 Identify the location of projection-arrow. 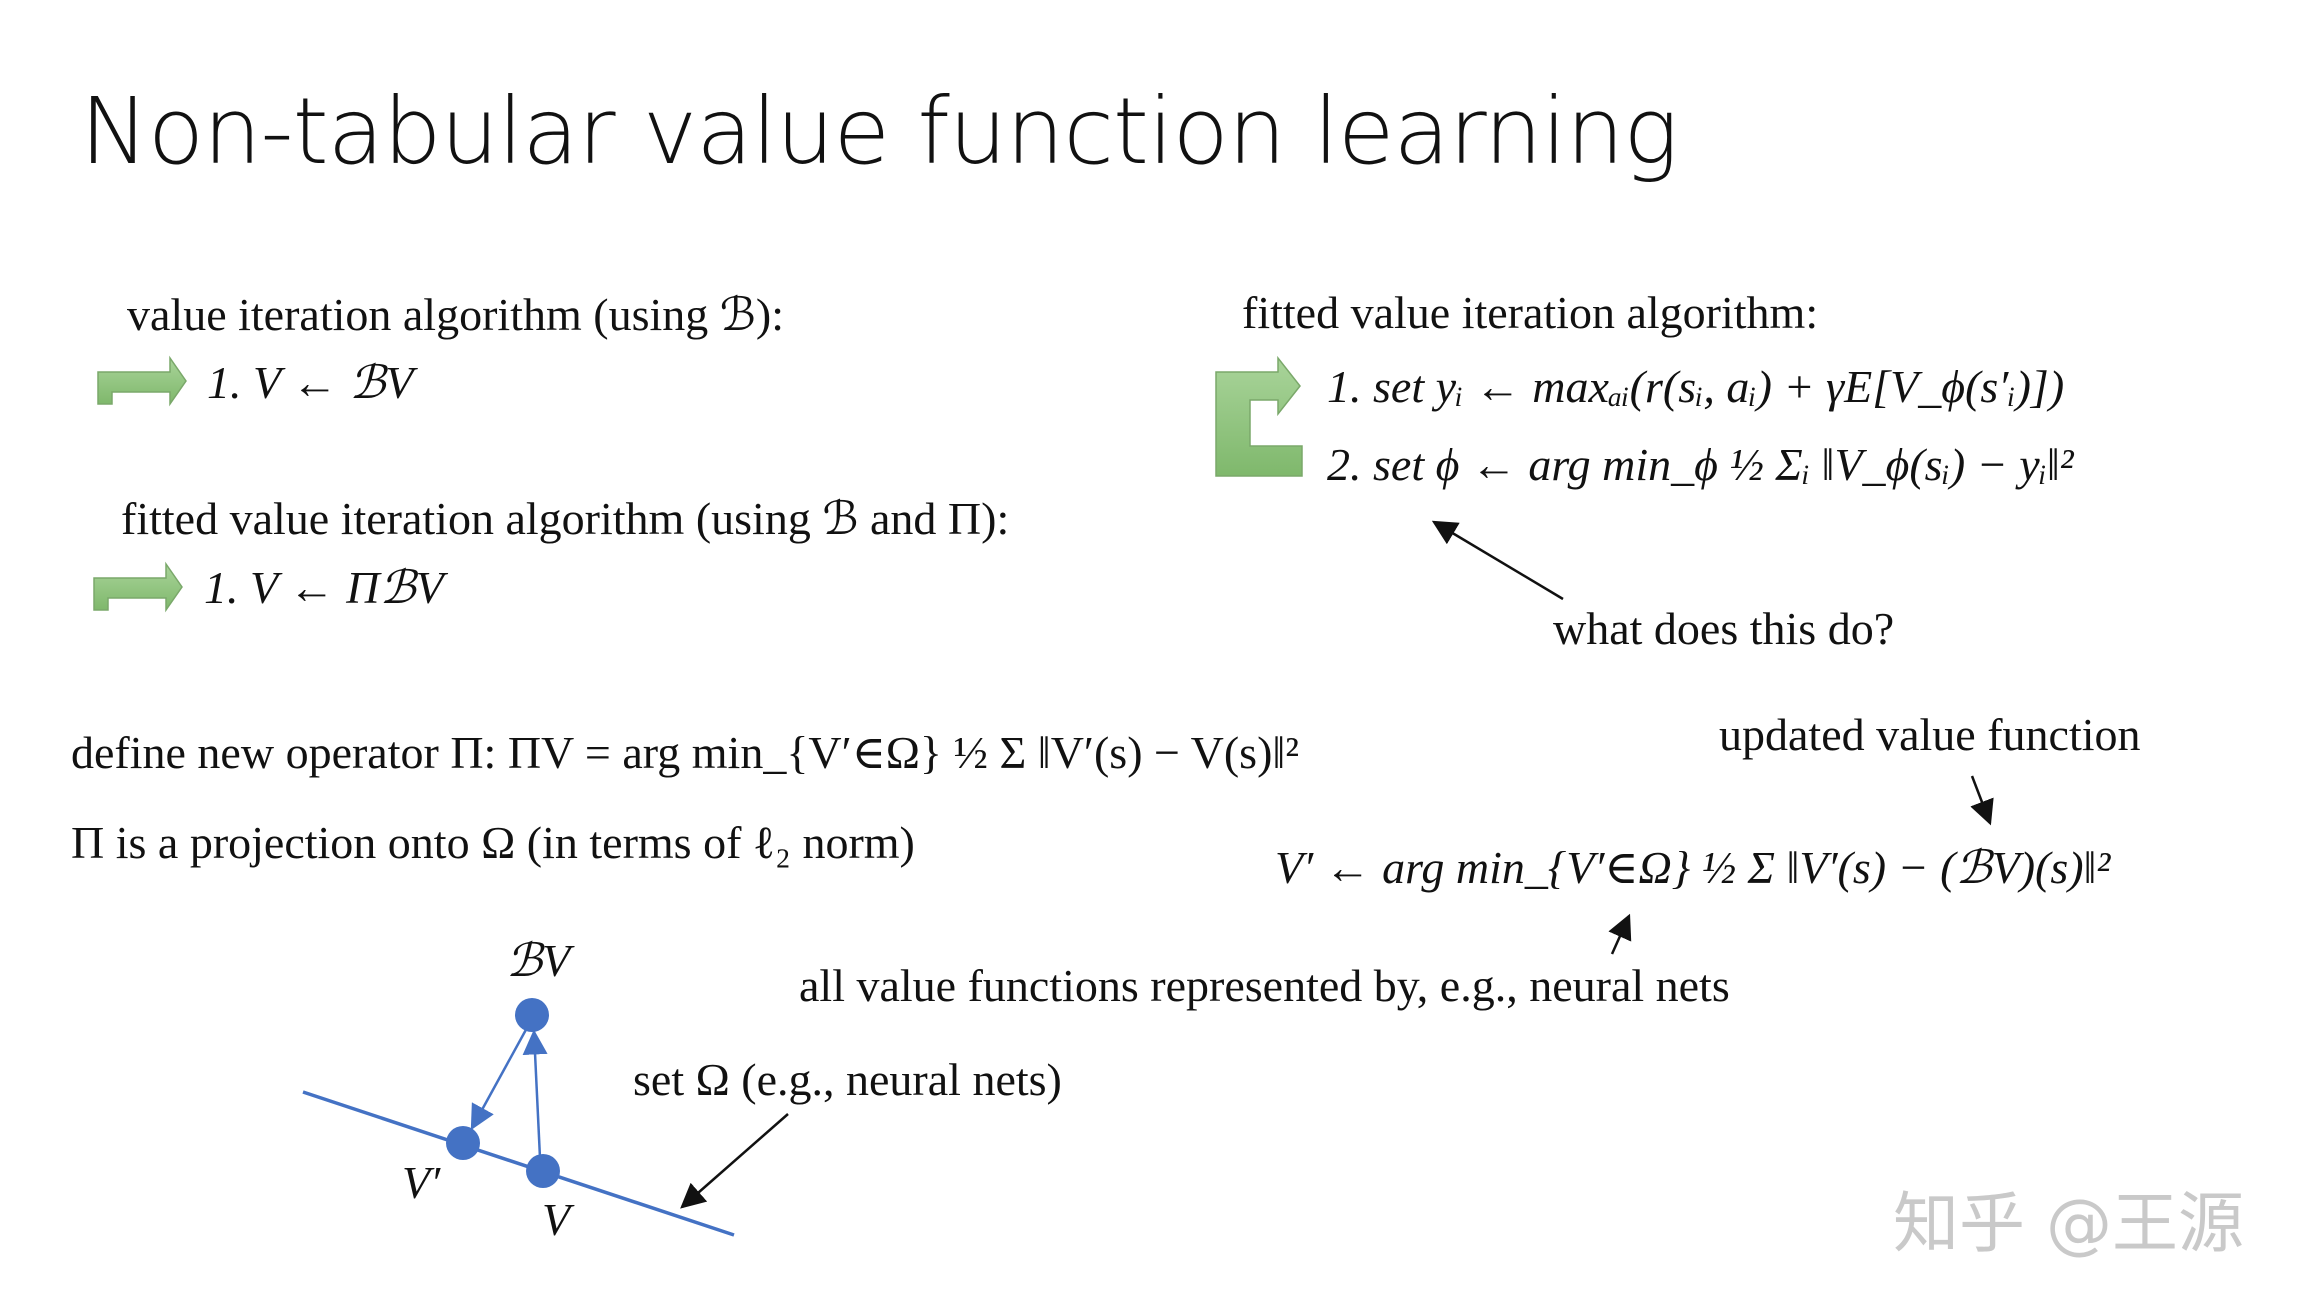
(500, 1078).